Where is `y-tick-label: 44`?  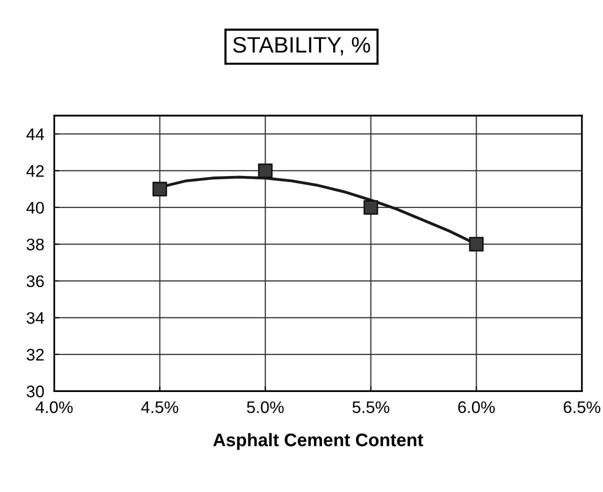 y-tick-label: 44 is located at coordinates (35, 134).